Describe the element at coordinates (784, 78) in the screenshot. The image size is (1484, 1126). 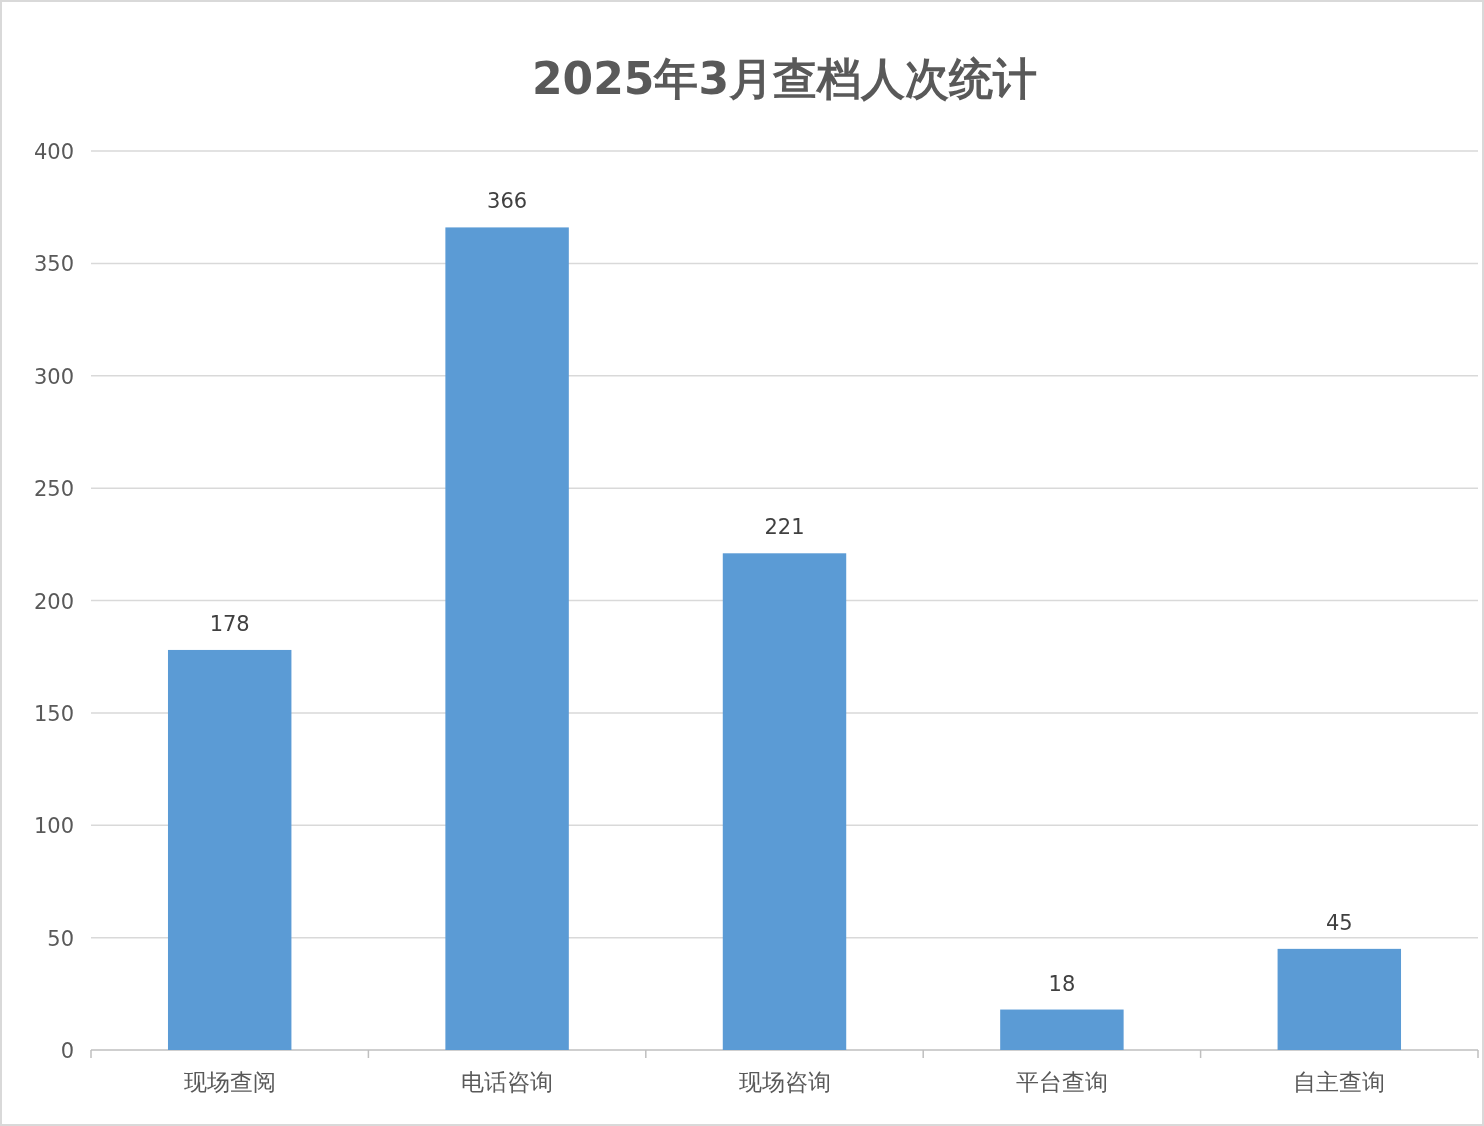
I see `chart-title: 2025年3月查档人次统计` at that location.